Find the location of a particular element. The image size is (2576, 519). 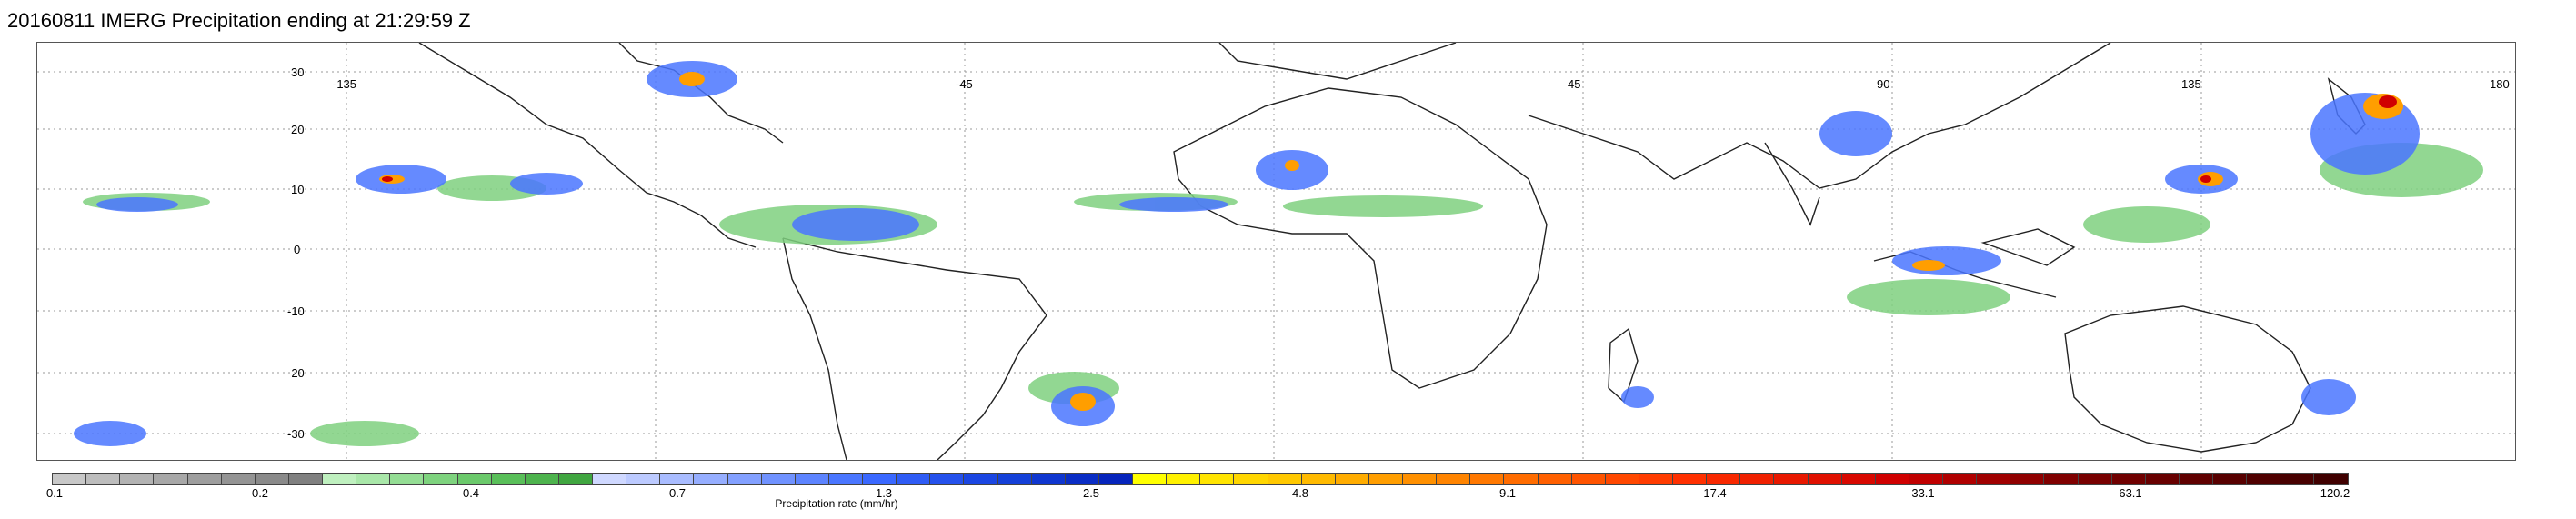

colorbar-tick-label: 9.1 is located at coordinates (1508, 493).